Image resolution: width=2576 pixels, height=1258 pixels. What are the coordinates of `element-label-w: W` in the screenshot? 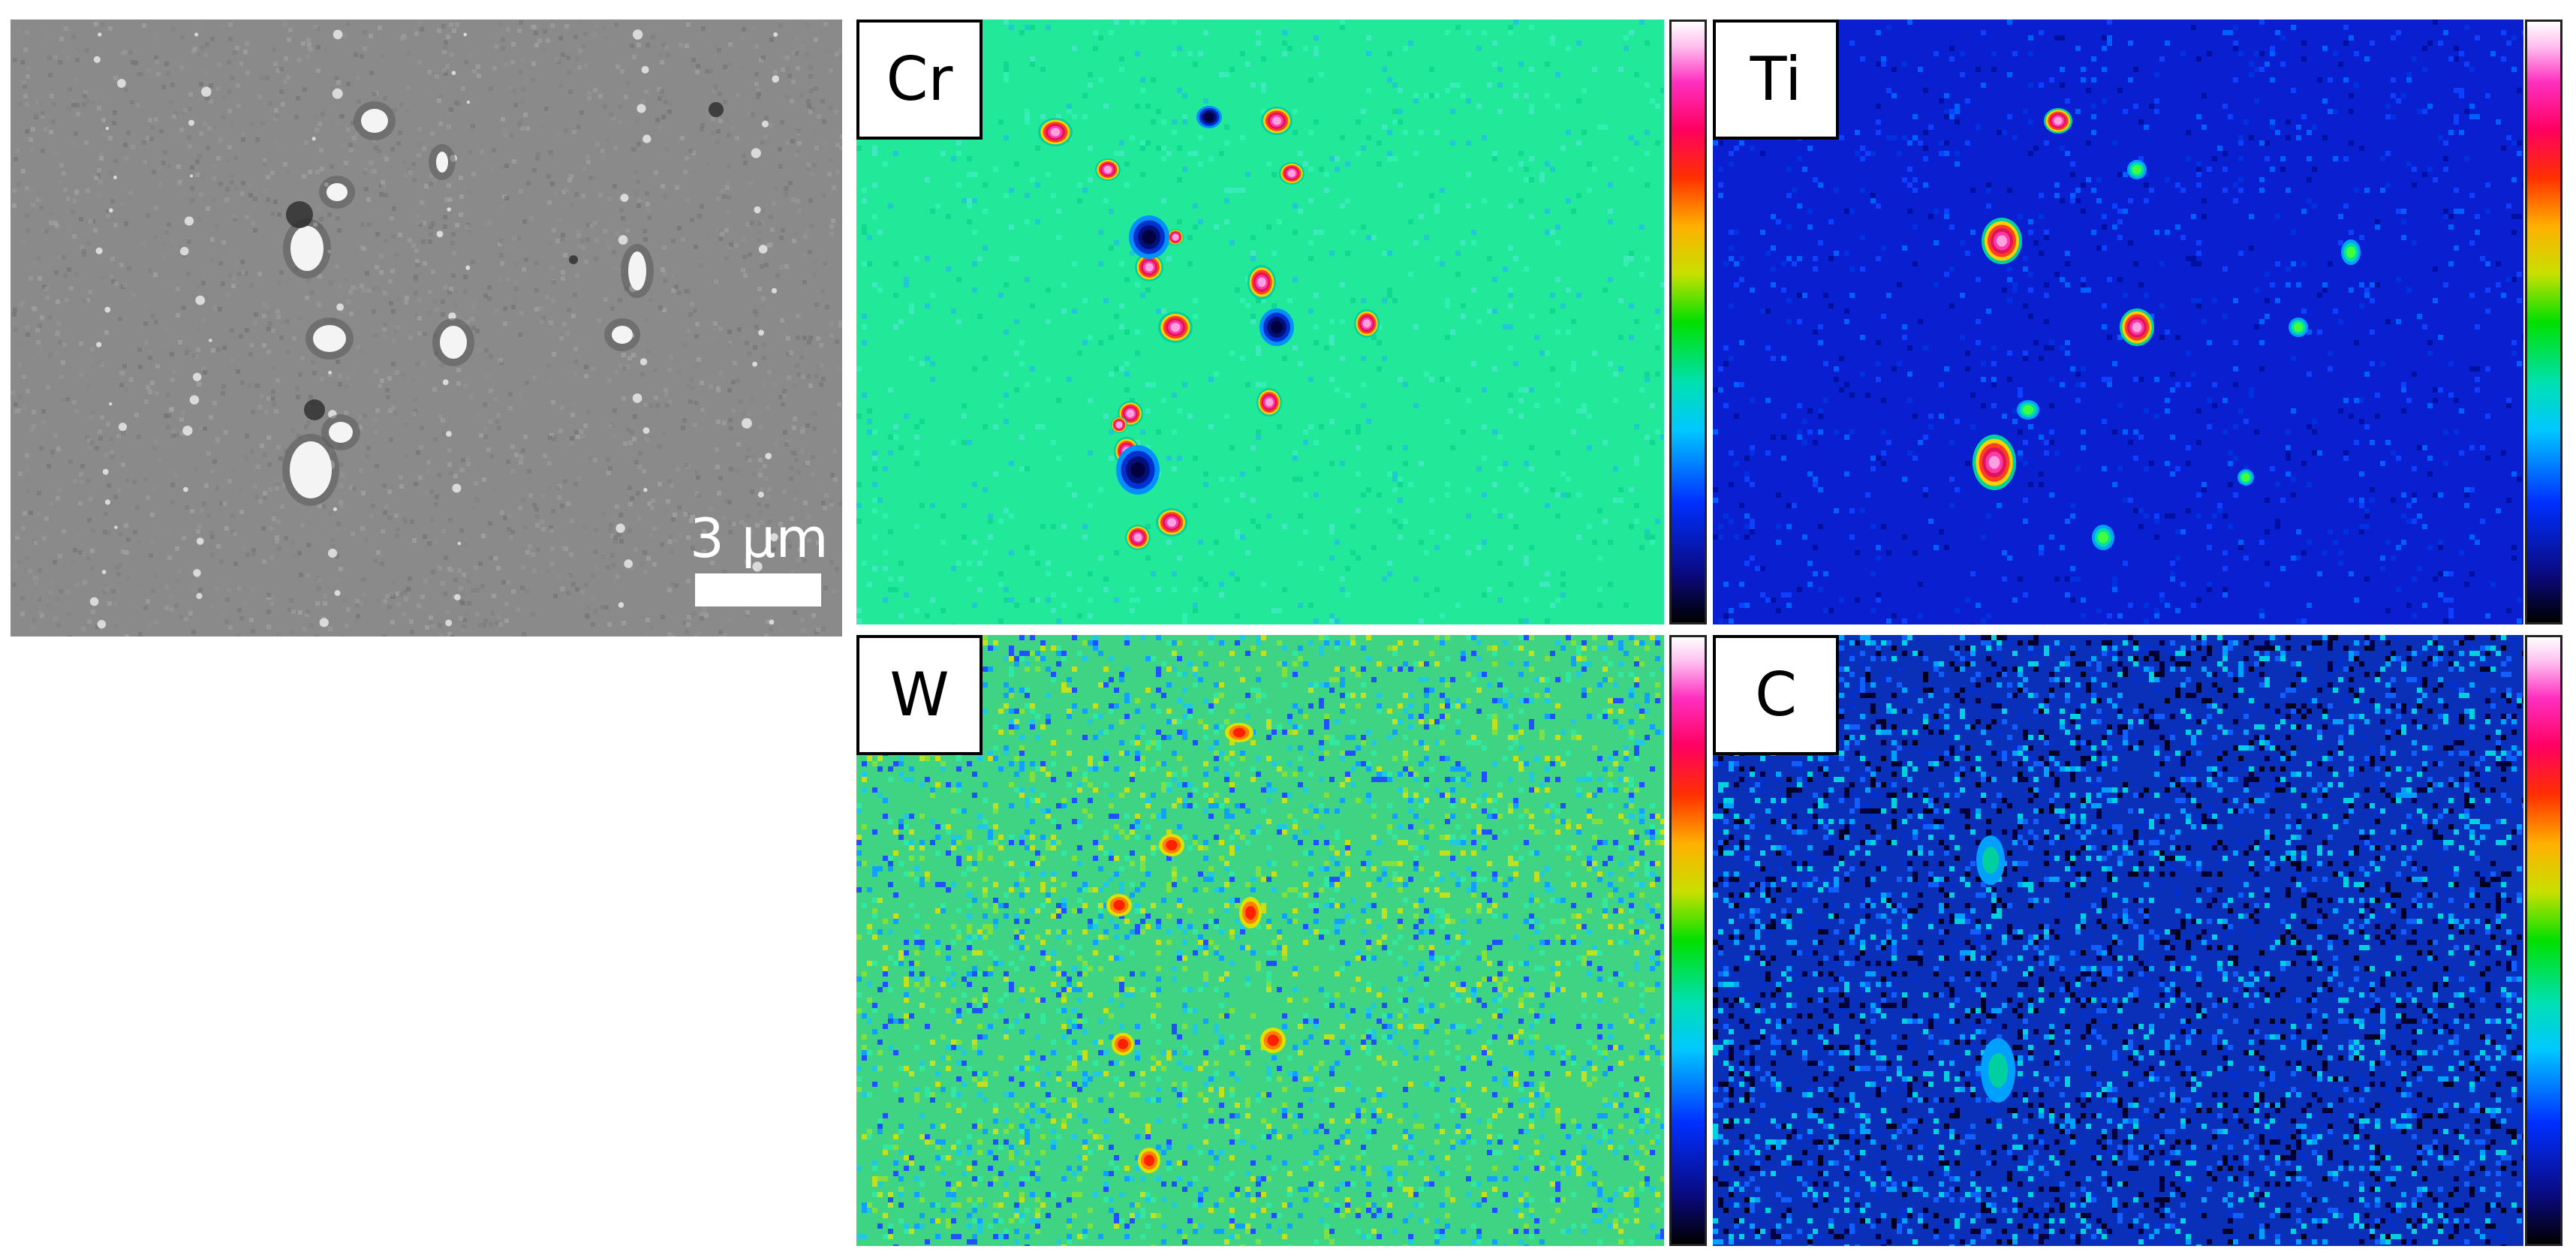 It's located at (920, 695).